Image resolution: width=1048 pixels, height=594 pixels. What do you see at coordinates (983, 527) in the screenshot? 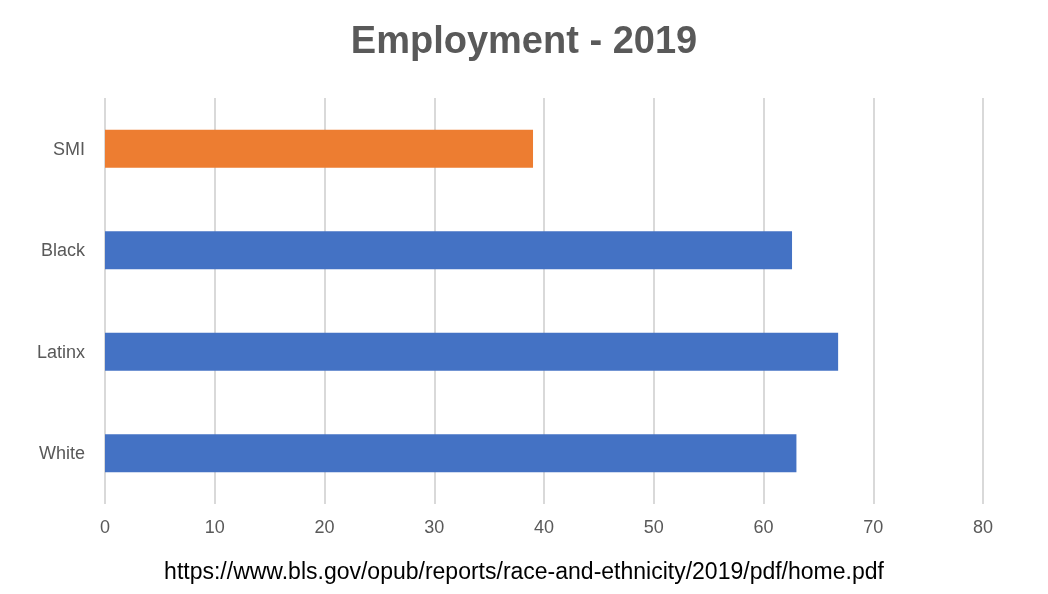
I see `x-tick-label: 80` at bounding box center [983, 527].